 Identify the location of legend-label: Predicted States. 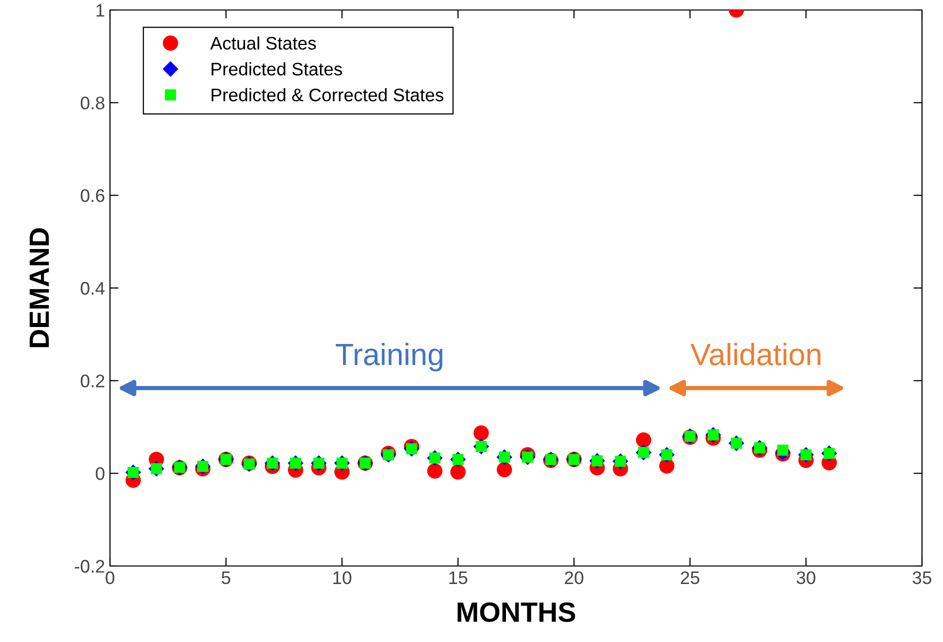
(277, 69).